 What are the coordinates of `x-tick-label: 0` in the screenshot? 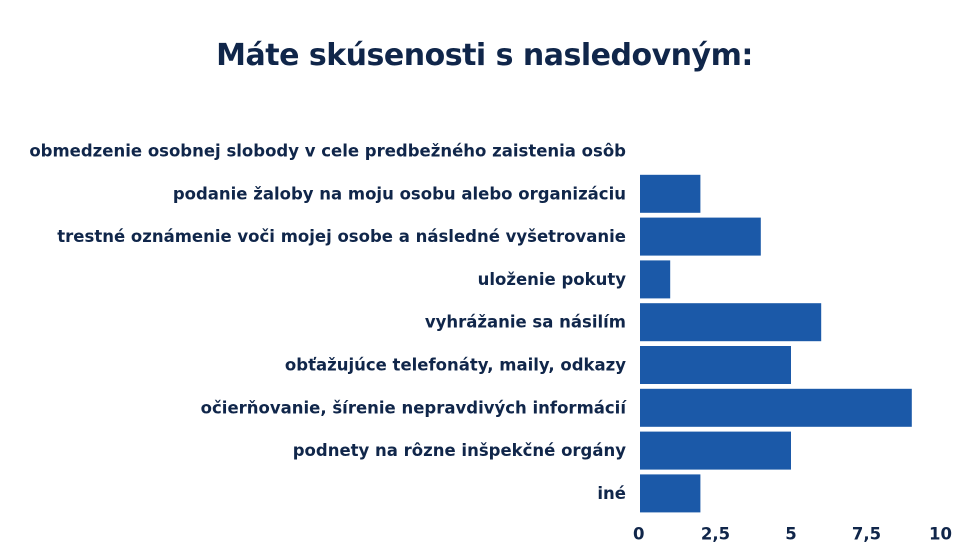 It's located at (638, 534).